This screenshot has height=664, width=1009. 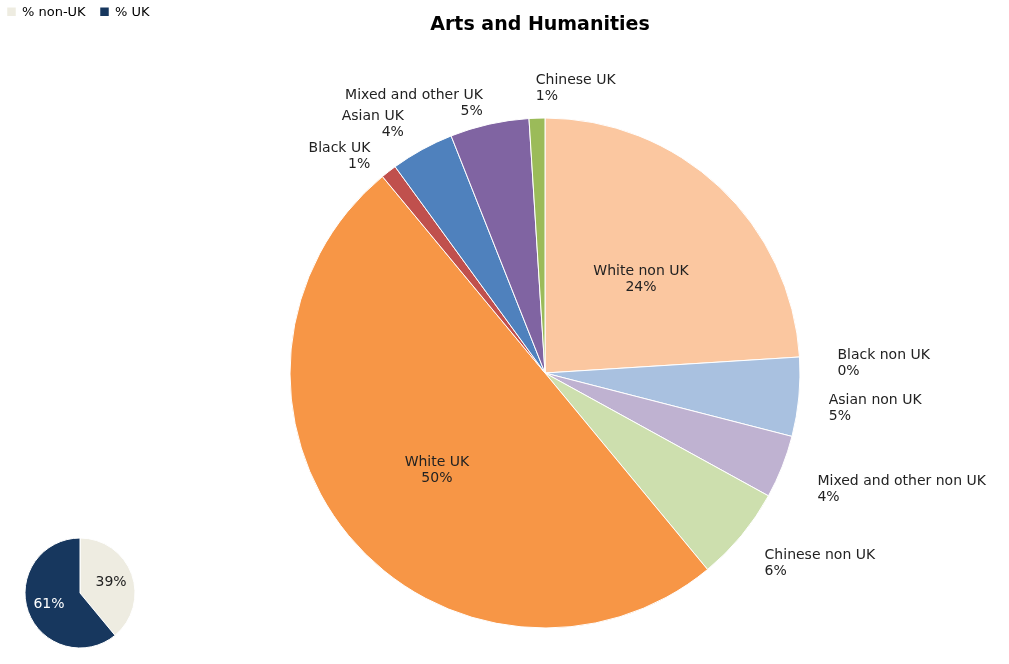 What do you see at coordinates (848, 369) in the screenshot?
I see `text: 0%` at bounding box center [848, 369].